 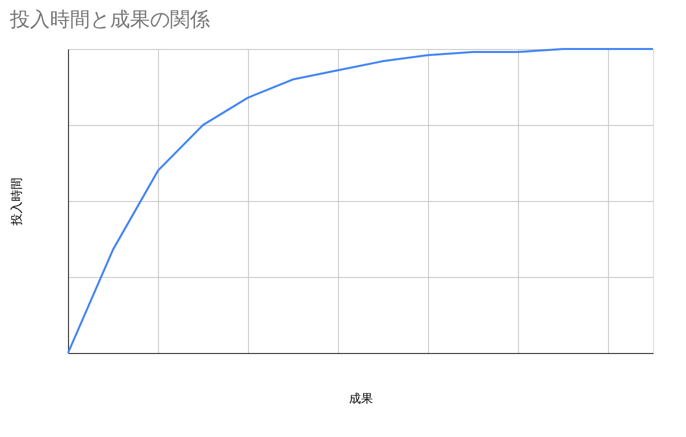 I want to click on y-axis-title: 投入時間, so click(x=17, y=202).